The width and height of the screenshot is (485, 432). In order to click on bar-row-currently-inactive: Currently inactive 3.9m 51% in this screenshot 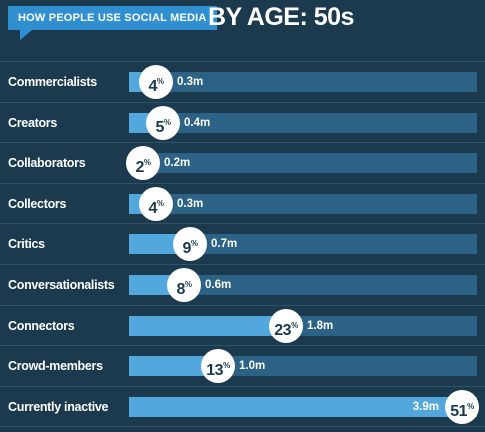, I will do `click(242, 407)`.